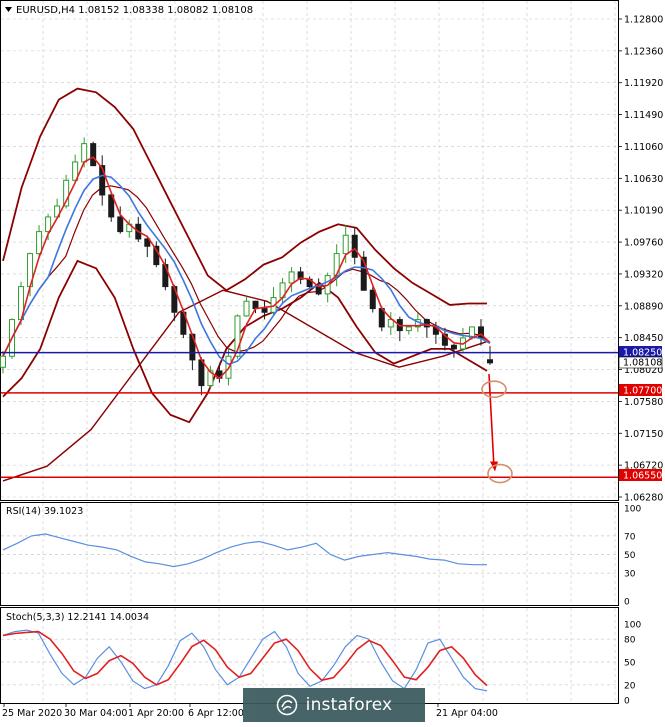 Image resolution: width=665 pixels, height=727 pixels. Describe the element at coordinates (643, 274) in the screenshot. I see `price-axis-label: 1.09320` at that location.